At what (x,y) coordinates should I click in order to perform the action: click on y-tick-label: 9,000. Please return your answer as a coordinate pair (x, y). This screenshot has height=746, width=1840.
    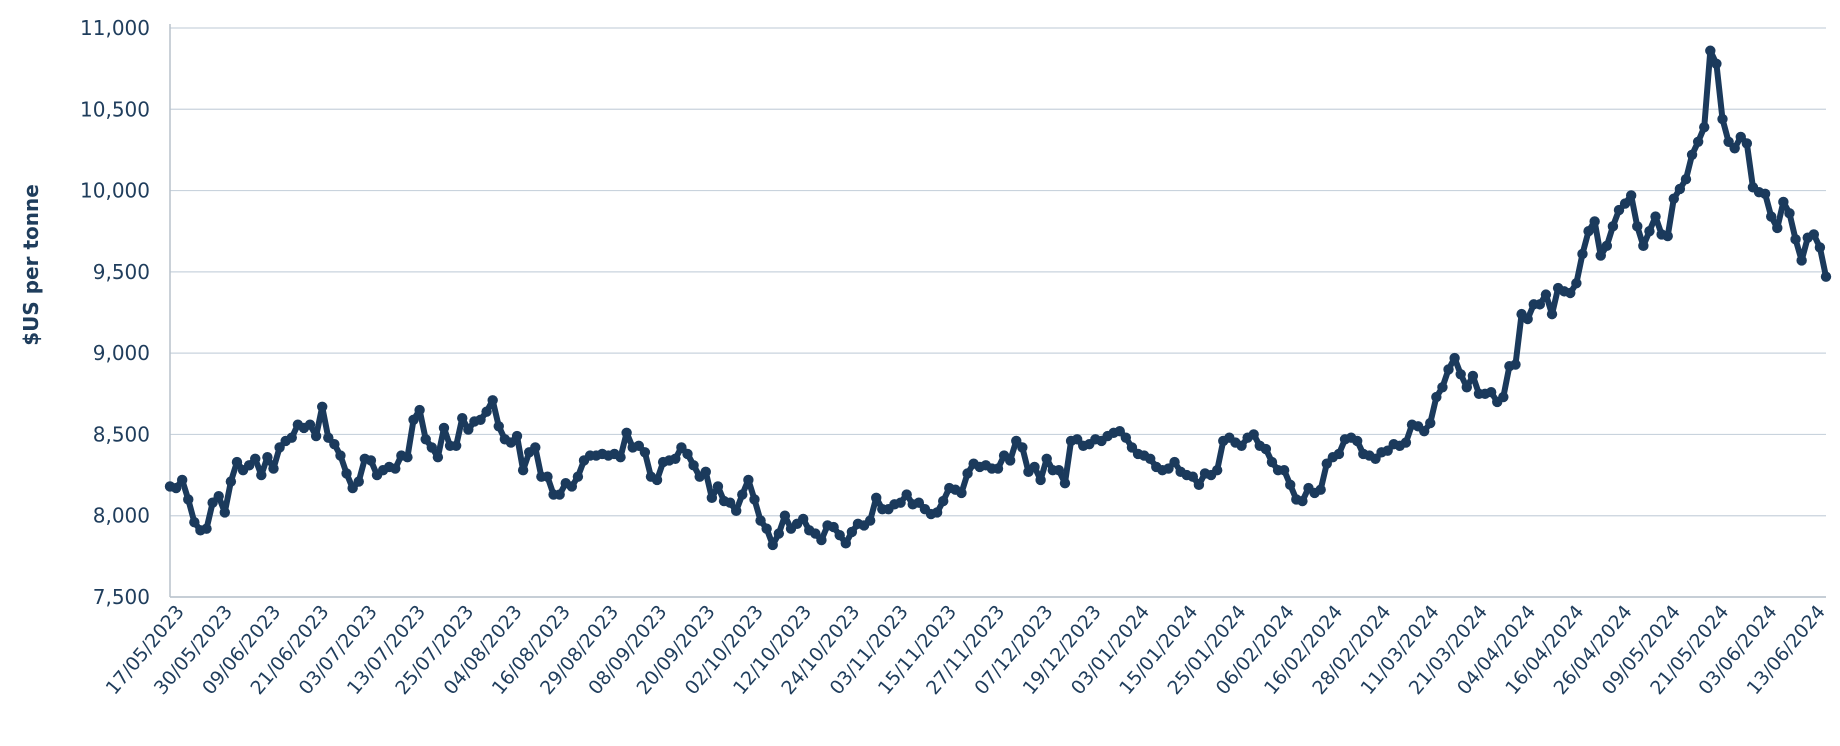
    Looking at the image, I should click on (121, 353).